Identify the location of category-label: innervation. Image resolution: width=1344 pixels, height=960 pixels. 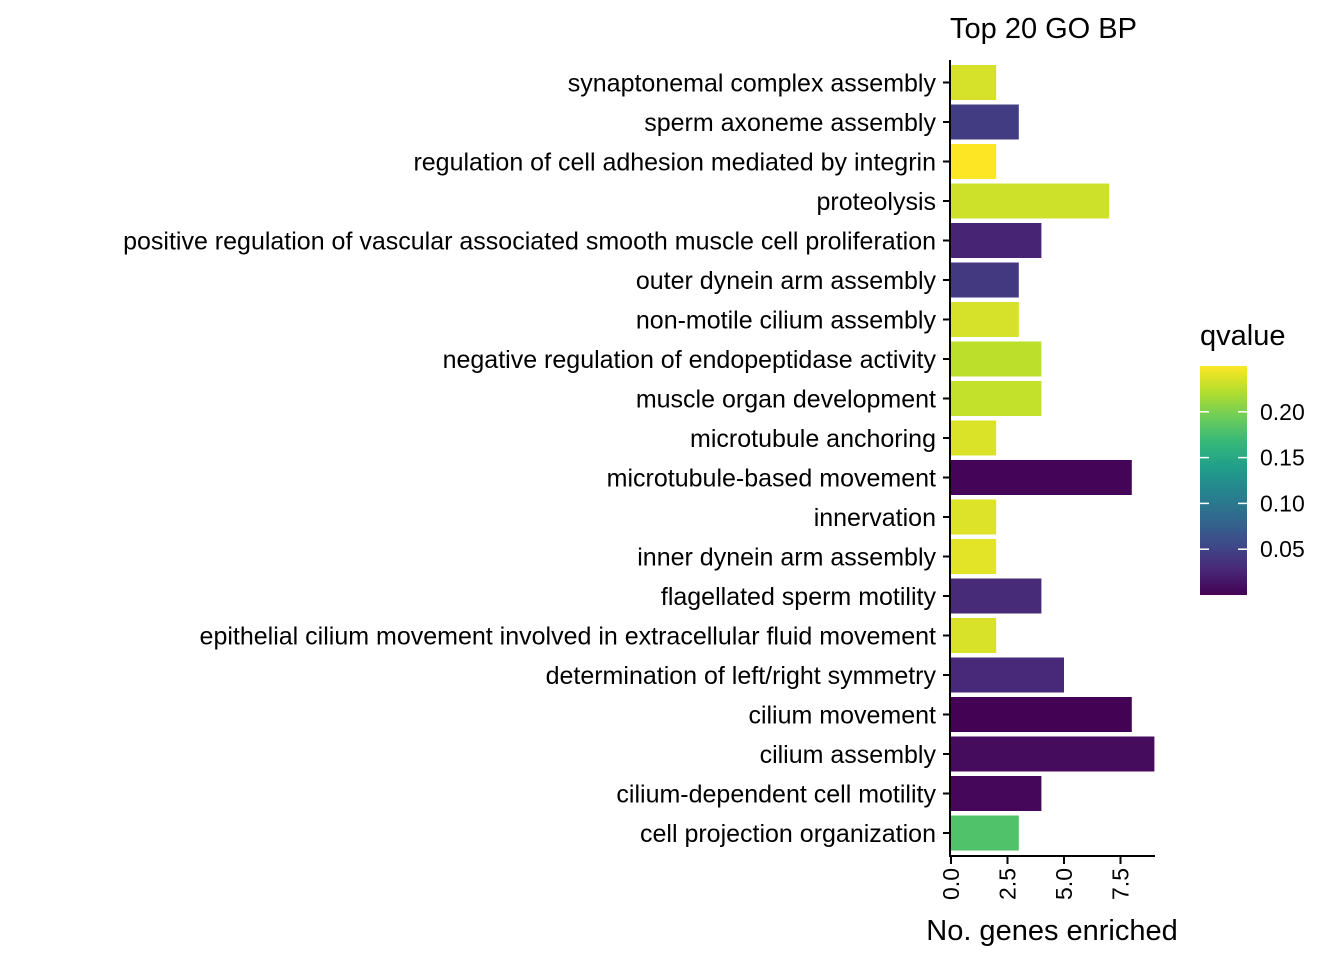
(875, 518).